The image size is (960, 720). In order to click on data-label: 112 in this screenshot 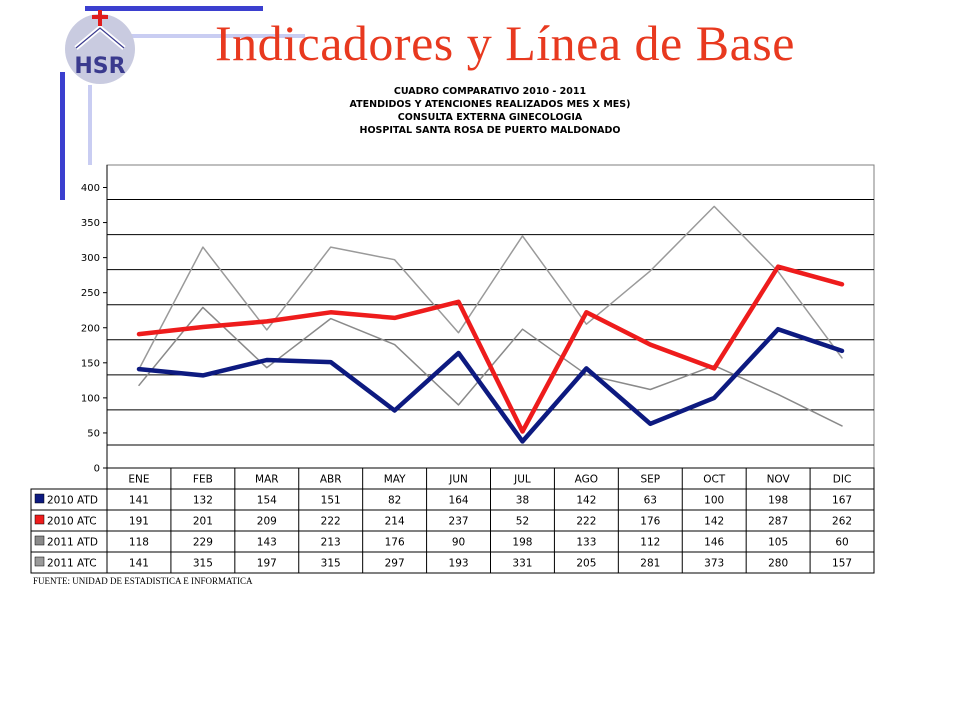, I will do `click(650, 543)`.